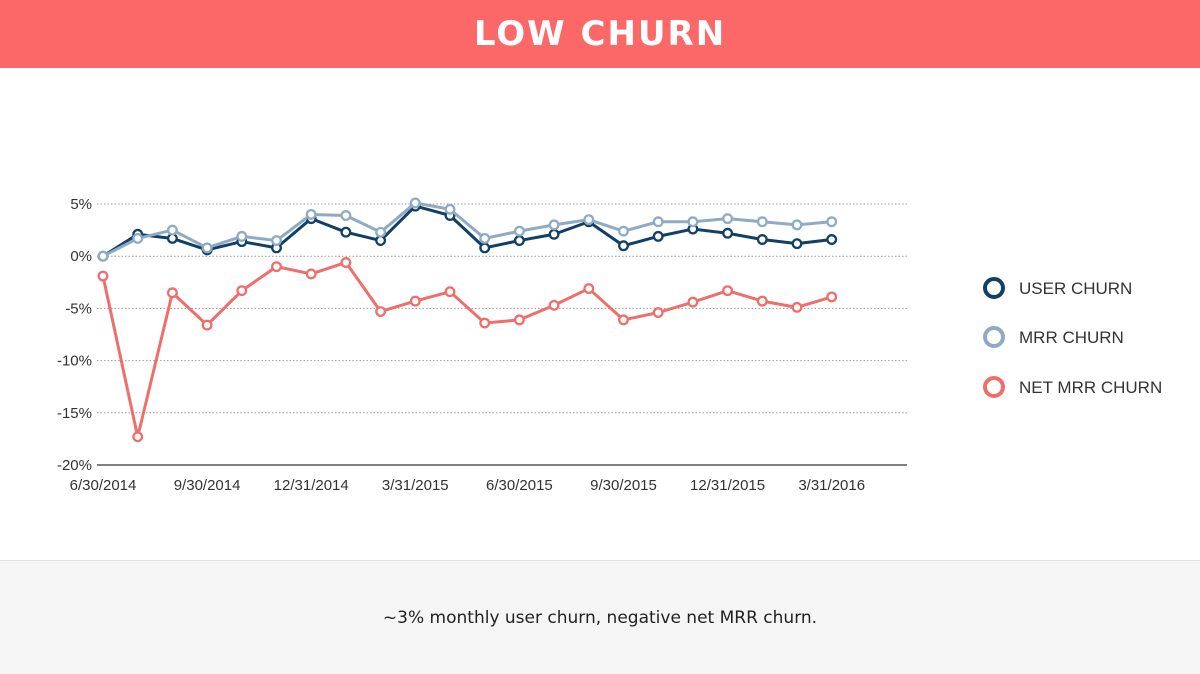 The width and height of the screenshot is (1200, 674). What do you see at coordinates (623, 485) in the screenshot?
I see `x-tick-label: 9/30/2015` at bounding box center [623, 485].